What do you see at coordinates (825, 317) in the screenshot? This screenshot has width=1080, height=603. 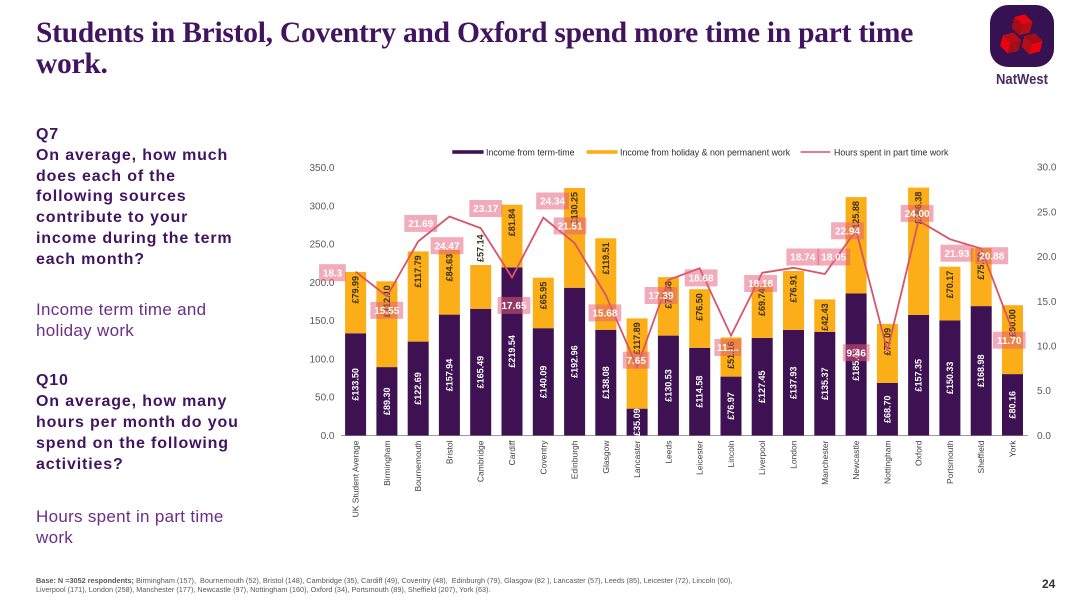 I see `svg-text: £42.43` at bounding box center [825, 317].